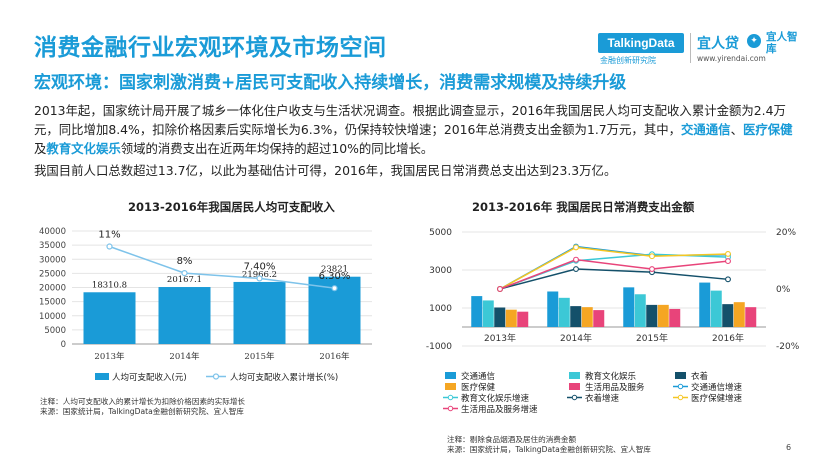 The image size is (825, 464). Describe the element at coordinates (500, 338) in the screenshot. I see `chart-2-xtick: 2013年` at that location.